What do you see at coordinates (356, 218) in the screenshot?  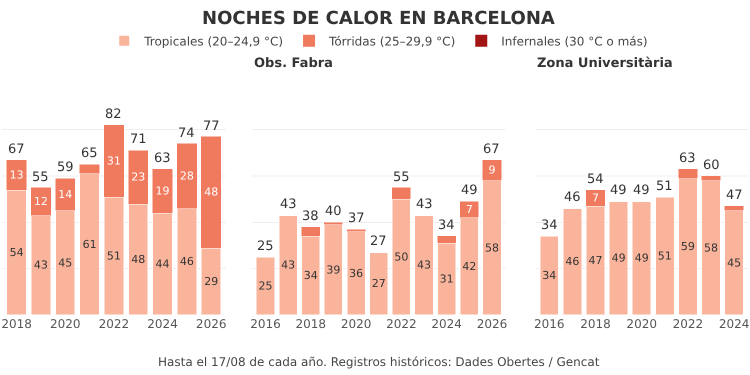 I see `total-label: 37` at bounding box center [356, 218].